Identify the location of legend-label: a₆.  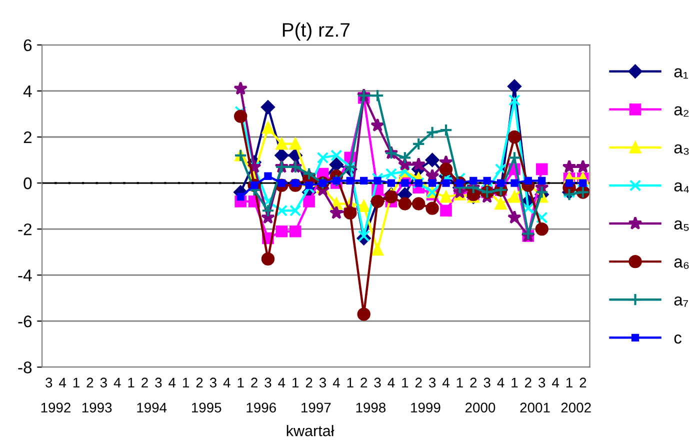
(681, 263).